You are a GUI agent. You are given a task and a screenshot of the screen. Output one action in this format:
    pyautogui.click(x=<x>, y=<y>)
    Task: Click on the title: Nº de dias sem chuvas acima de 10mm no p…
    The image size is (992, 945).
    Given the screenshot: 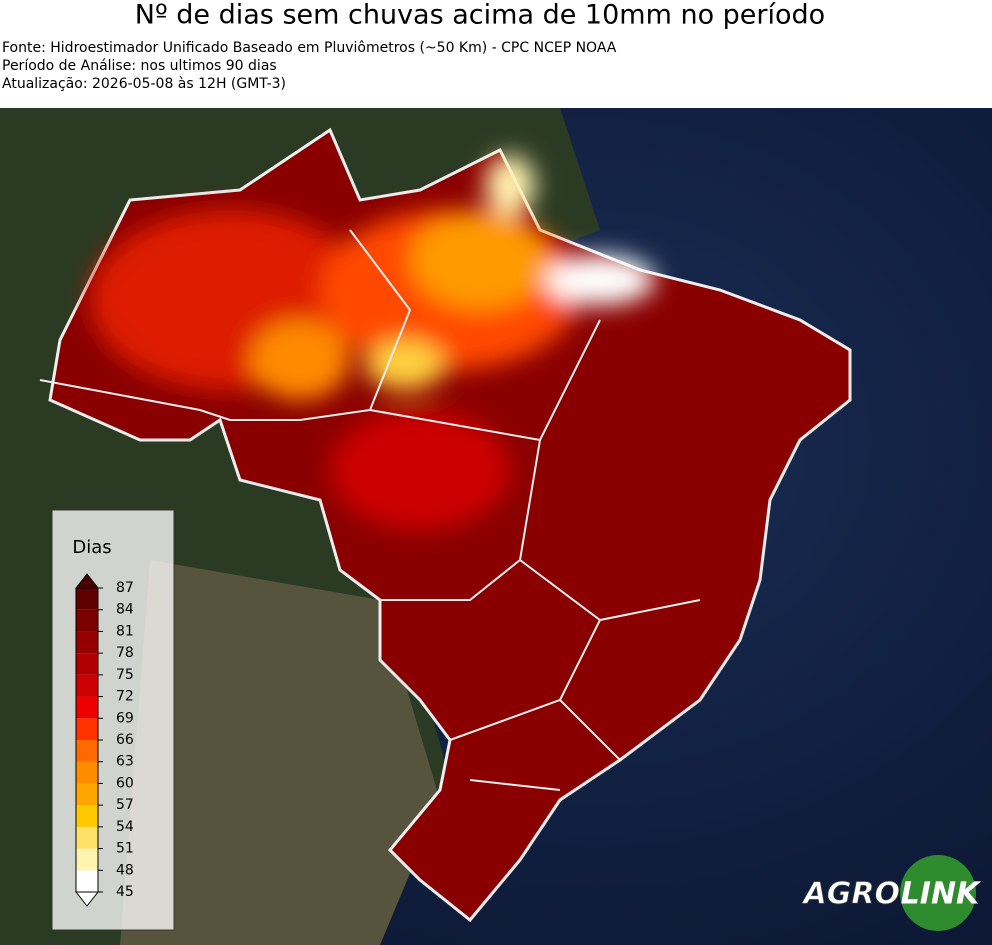 What is the action you would take?
    pyautogui.click(x=480, y=15)
    